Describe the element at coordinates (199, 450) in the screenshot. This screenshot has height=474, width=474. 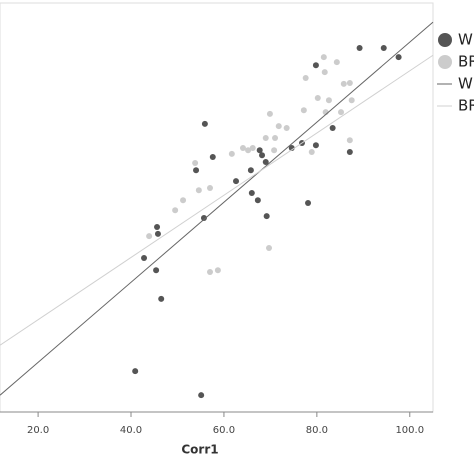
I see `x-axis-title: Corr1` at that location.